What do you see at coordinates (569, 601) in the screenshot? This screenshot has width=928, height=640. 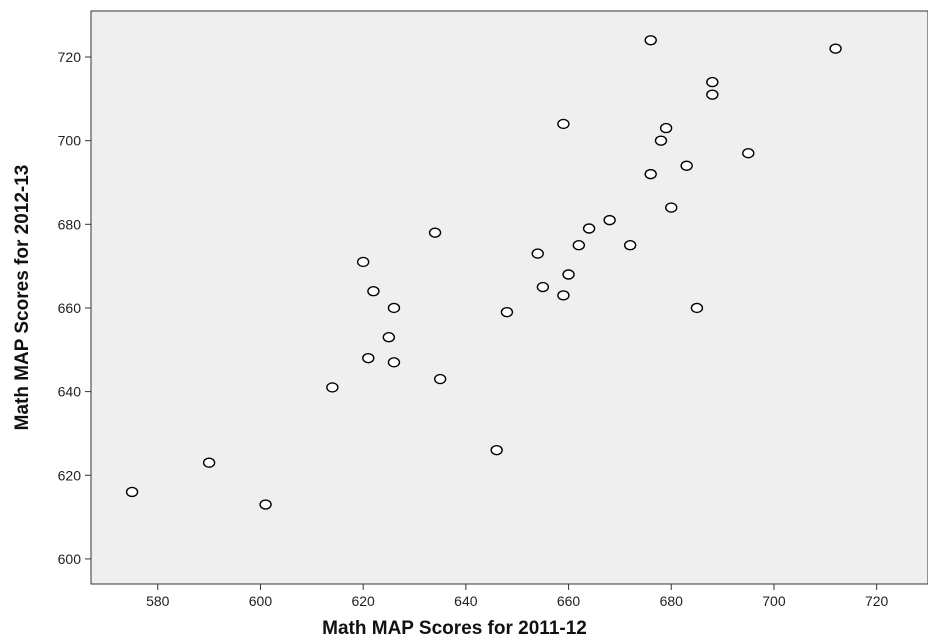 I see `x-tick-label: 660` at bounding box center [569, 601].